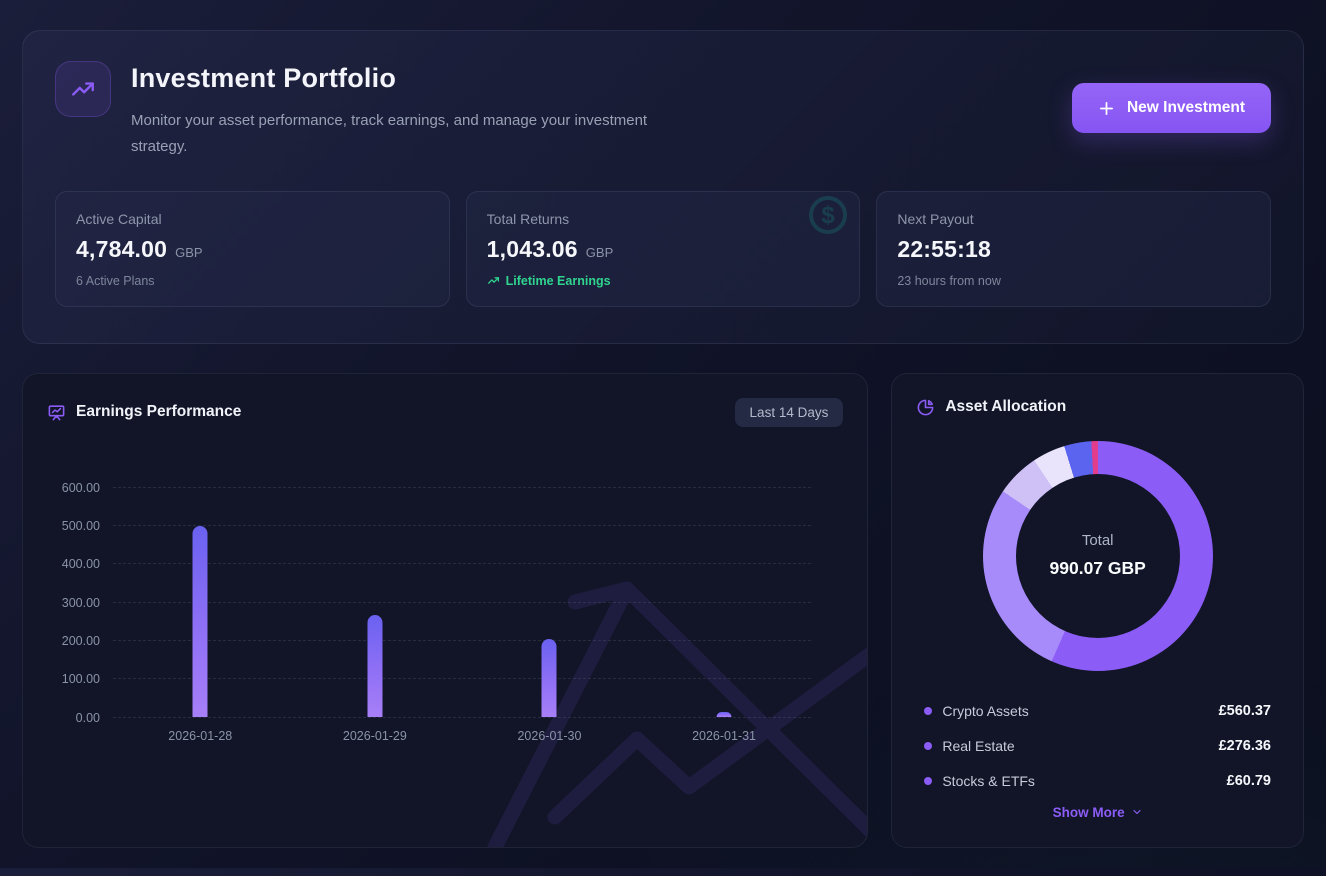 The height and width of the screenshot is (876, 1326). Describe the element at coordinates (724, 735) in the screenshot. I see `x-axis-tick-label: 2026-01-31` at that location.